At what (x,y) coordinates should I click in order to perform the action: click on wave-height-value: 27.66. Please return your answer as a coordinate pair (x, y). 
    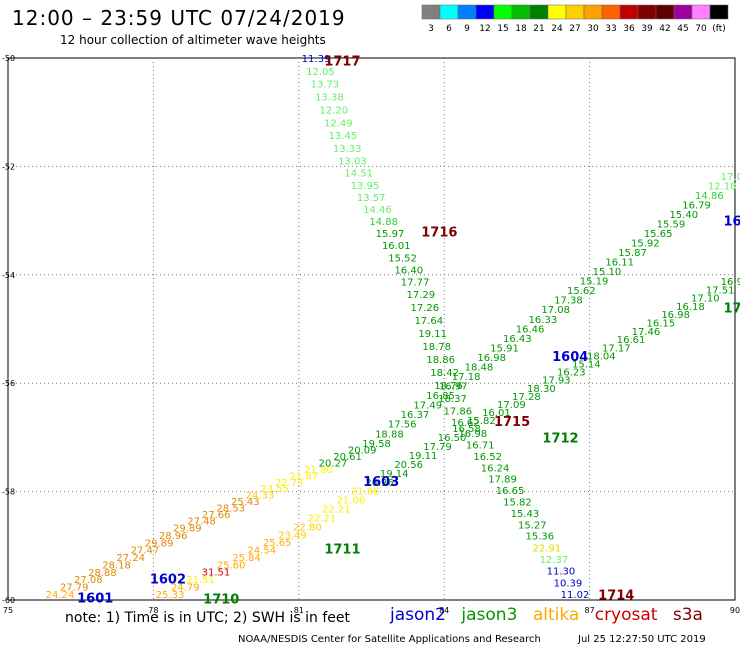
    Looking at the image, I should click on (216, 515).